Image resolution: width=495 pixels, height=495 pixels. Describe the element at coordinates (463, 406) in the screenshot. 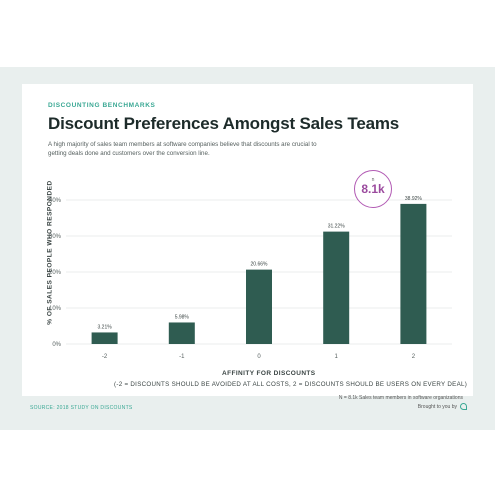

I see `brand-logo-icon` at that location.